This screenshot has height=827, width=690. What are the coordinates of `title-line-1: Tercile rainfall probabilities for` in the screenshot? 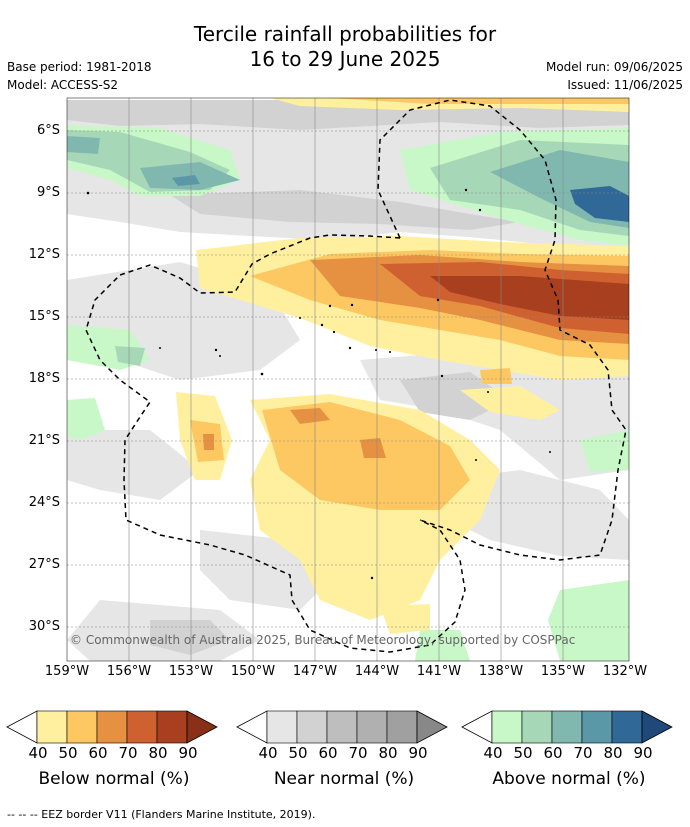 It's located at (345, 34).